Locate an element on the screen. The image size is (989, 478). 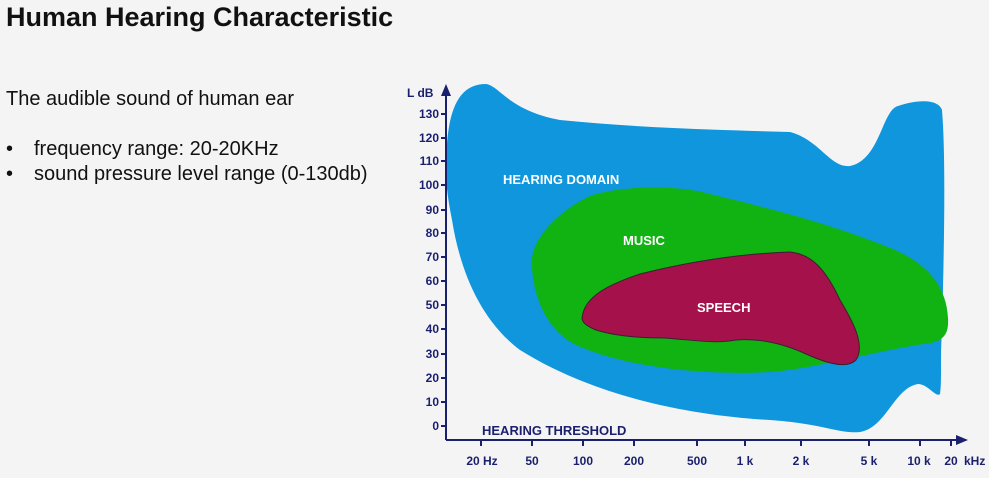
y-tick-label: 30 is located at coordinates (433, 354).